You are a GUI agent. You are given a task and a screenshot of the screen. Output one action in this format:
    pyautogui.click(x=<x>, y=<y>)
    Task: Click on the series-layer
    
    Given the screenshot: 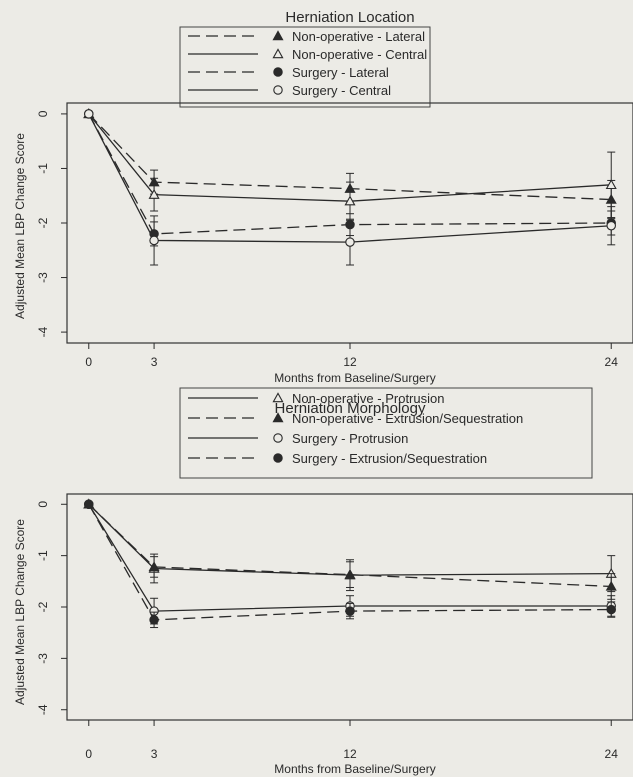 What is the action you would take?
    pyautogui.click(x=350, y=563)
    